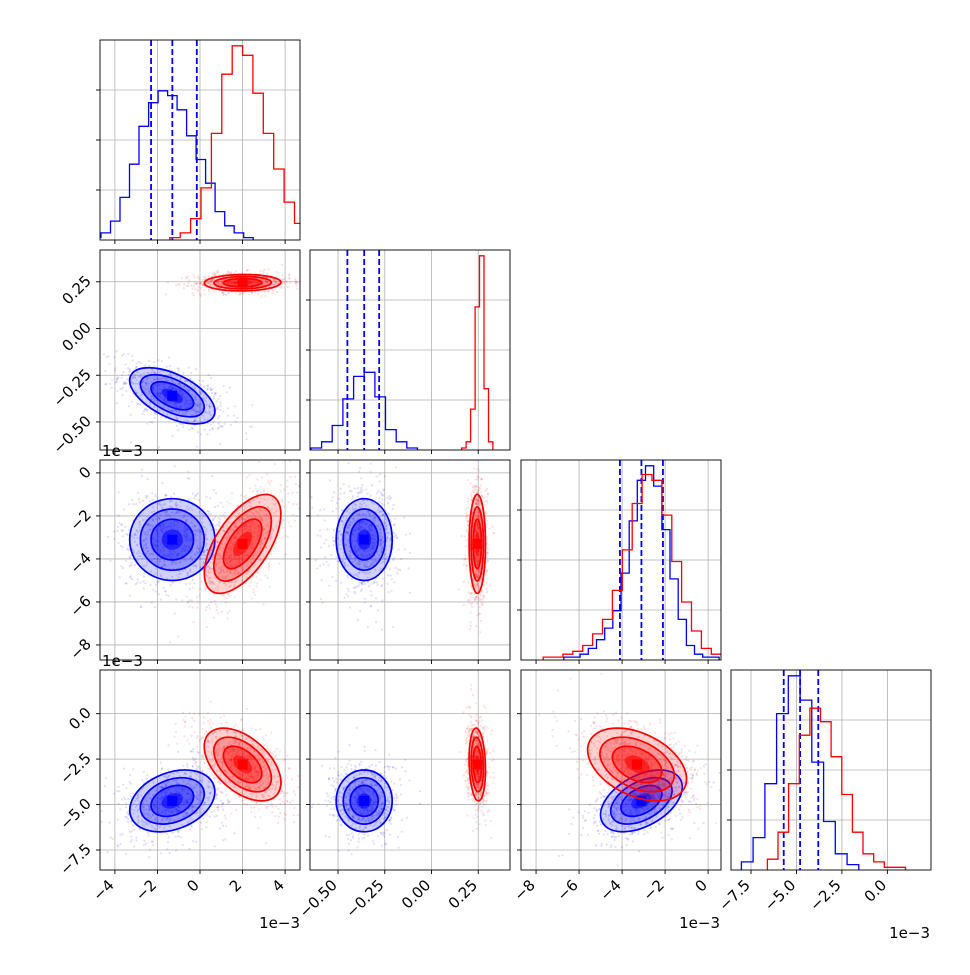  What do you see at coordinates (72, 434) in the screenshot?
I see `y-tick-label: −0.50` at bounding box center [72, 434].